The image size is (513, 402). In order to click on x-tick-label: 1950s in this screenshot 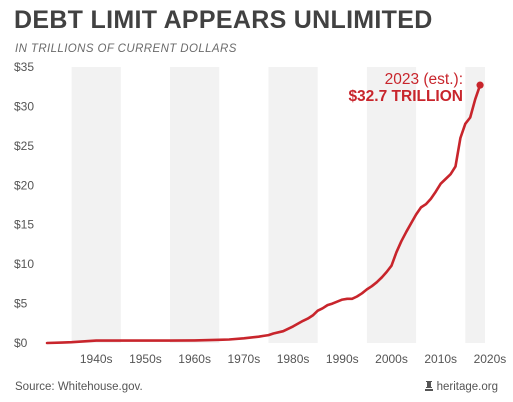, I will do `click(145, 359)`.